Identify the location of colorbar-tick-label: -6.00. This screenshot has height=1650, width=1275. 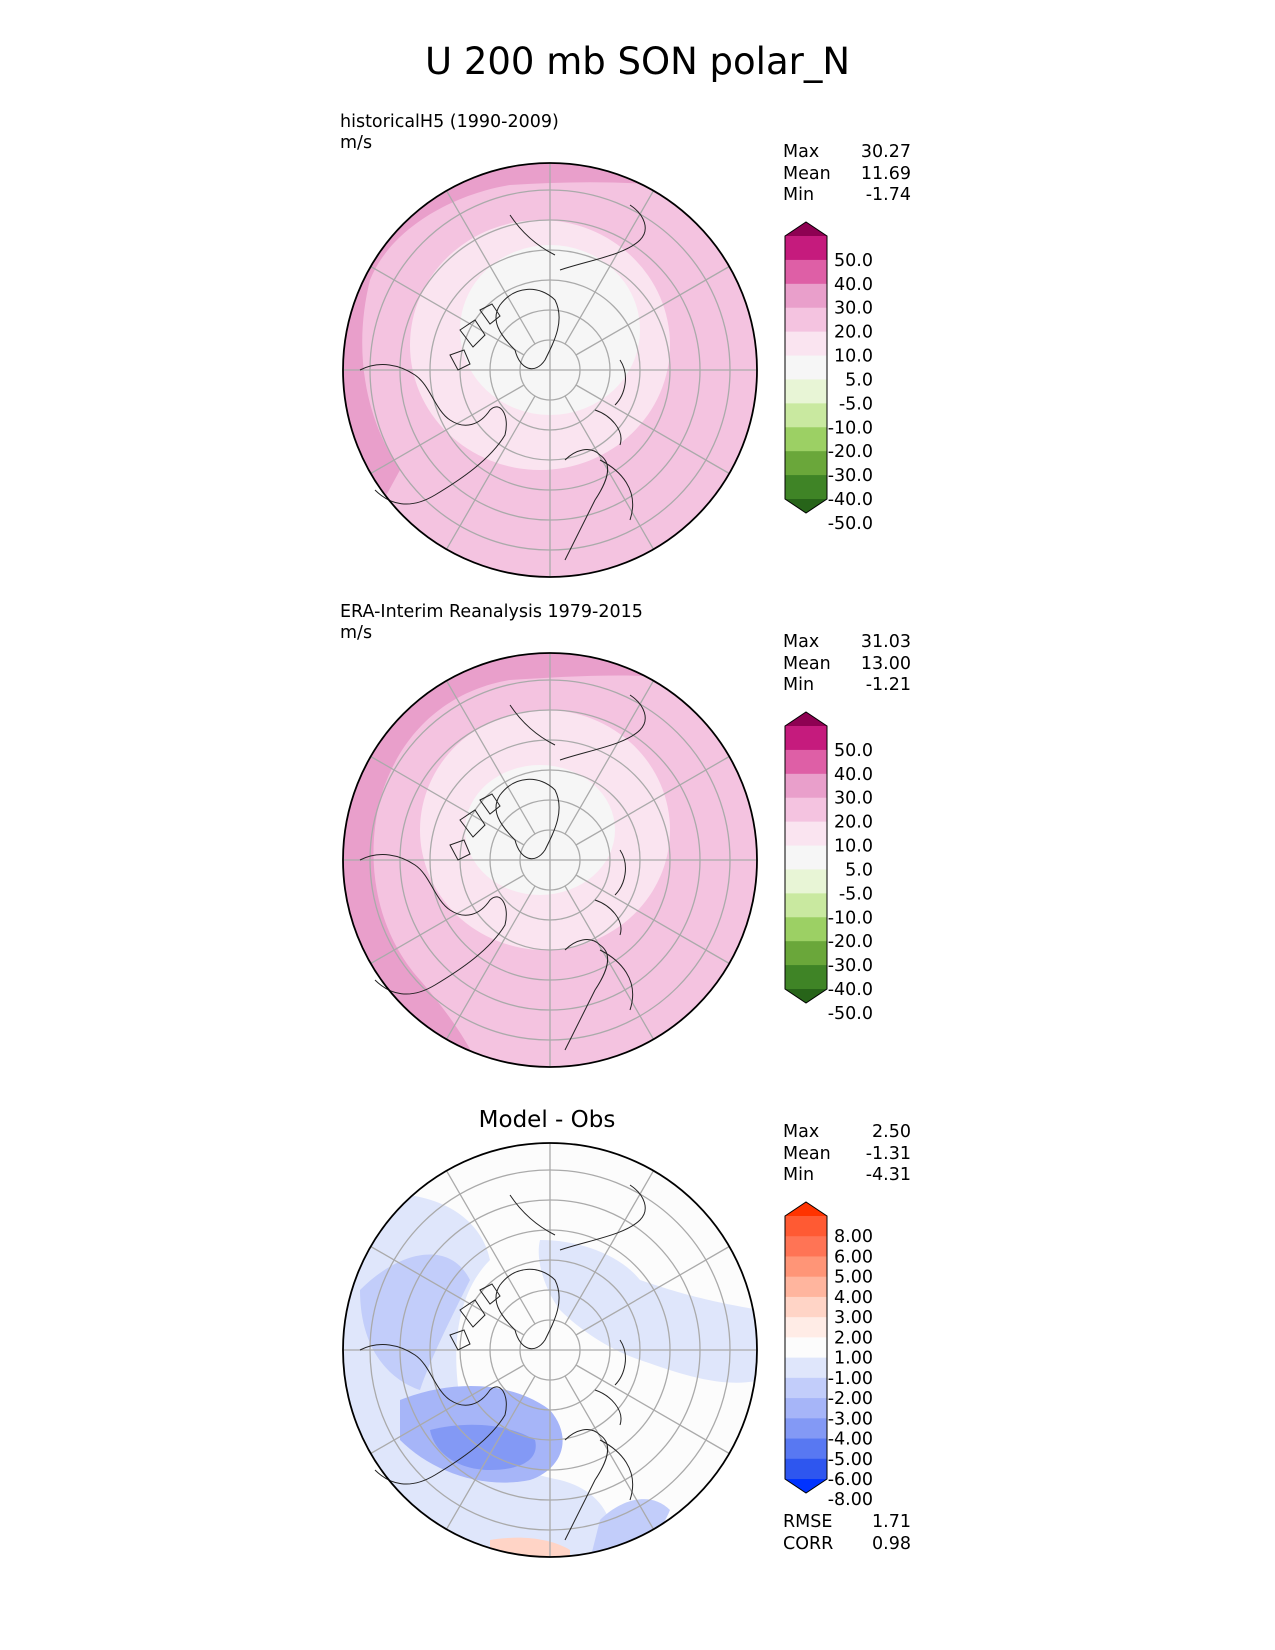
(850, 1480).